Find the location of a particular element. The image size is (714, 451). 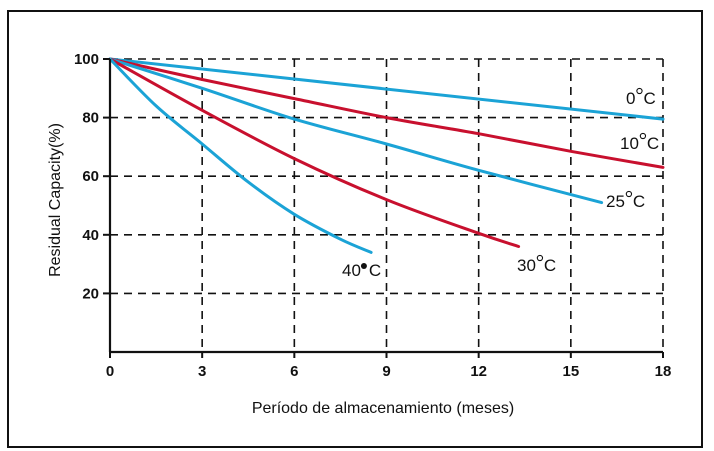

series-label-number: 0 is located at coordinates (630, 98).